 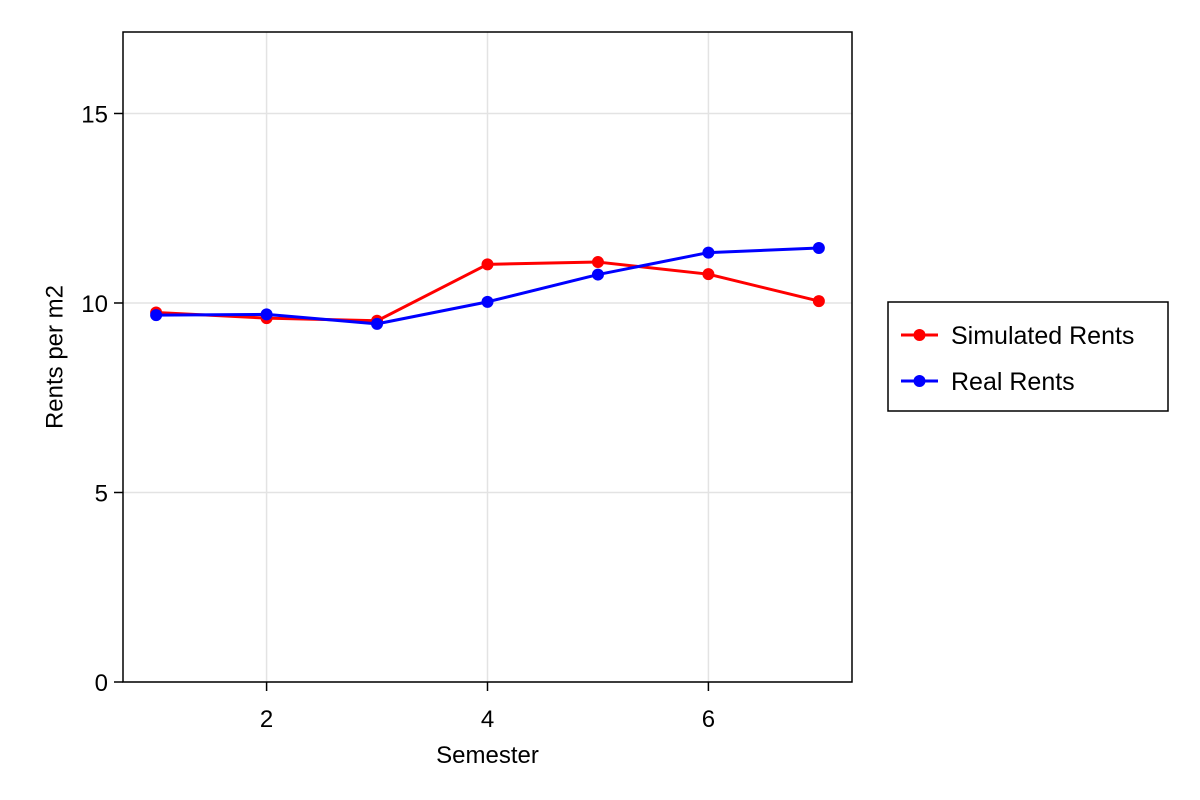 I want to click on legend-label: Real Rents, so click(x=1013, y=382).